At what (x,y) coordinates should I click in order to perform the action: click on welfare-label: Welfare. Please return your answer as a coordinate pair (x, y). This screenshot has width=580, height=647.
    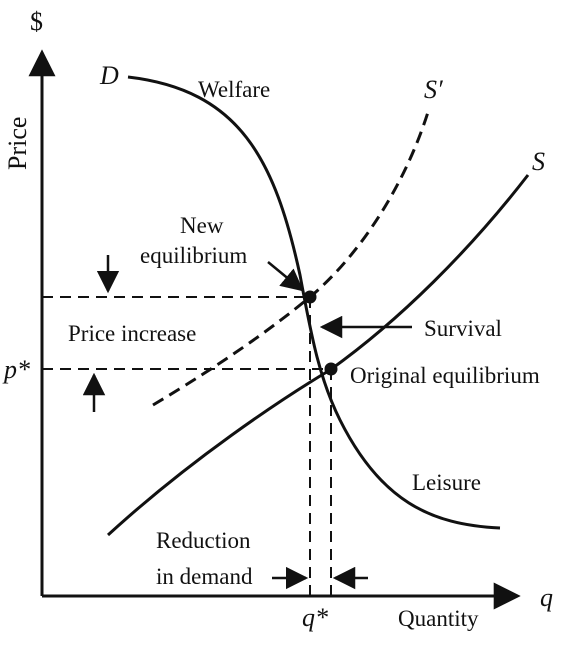
    Looking at the image, I should click on (234, 89).